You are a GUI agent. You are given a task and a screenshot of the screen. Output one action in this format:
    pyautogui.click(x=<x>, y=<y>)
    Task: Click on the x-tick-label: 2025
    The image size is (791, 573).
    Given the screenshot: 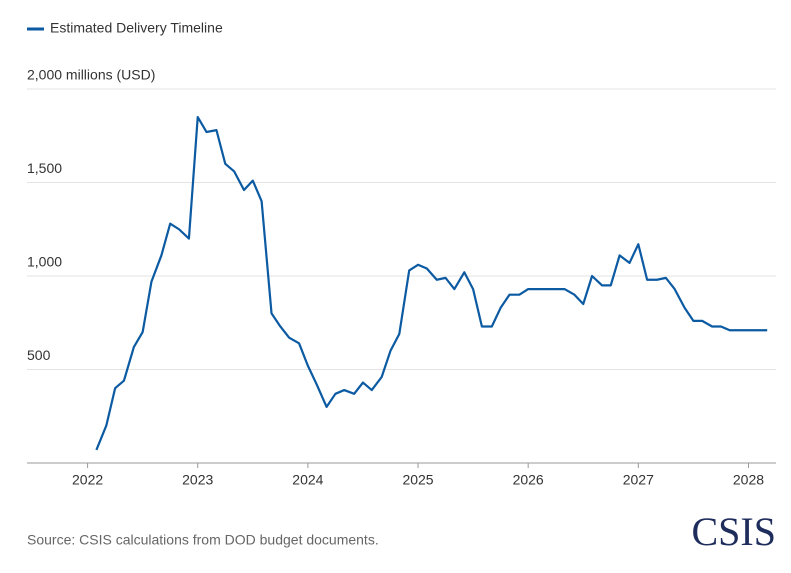 What is the action you would take?
    pyautogui.click(x=417, y=480)
    